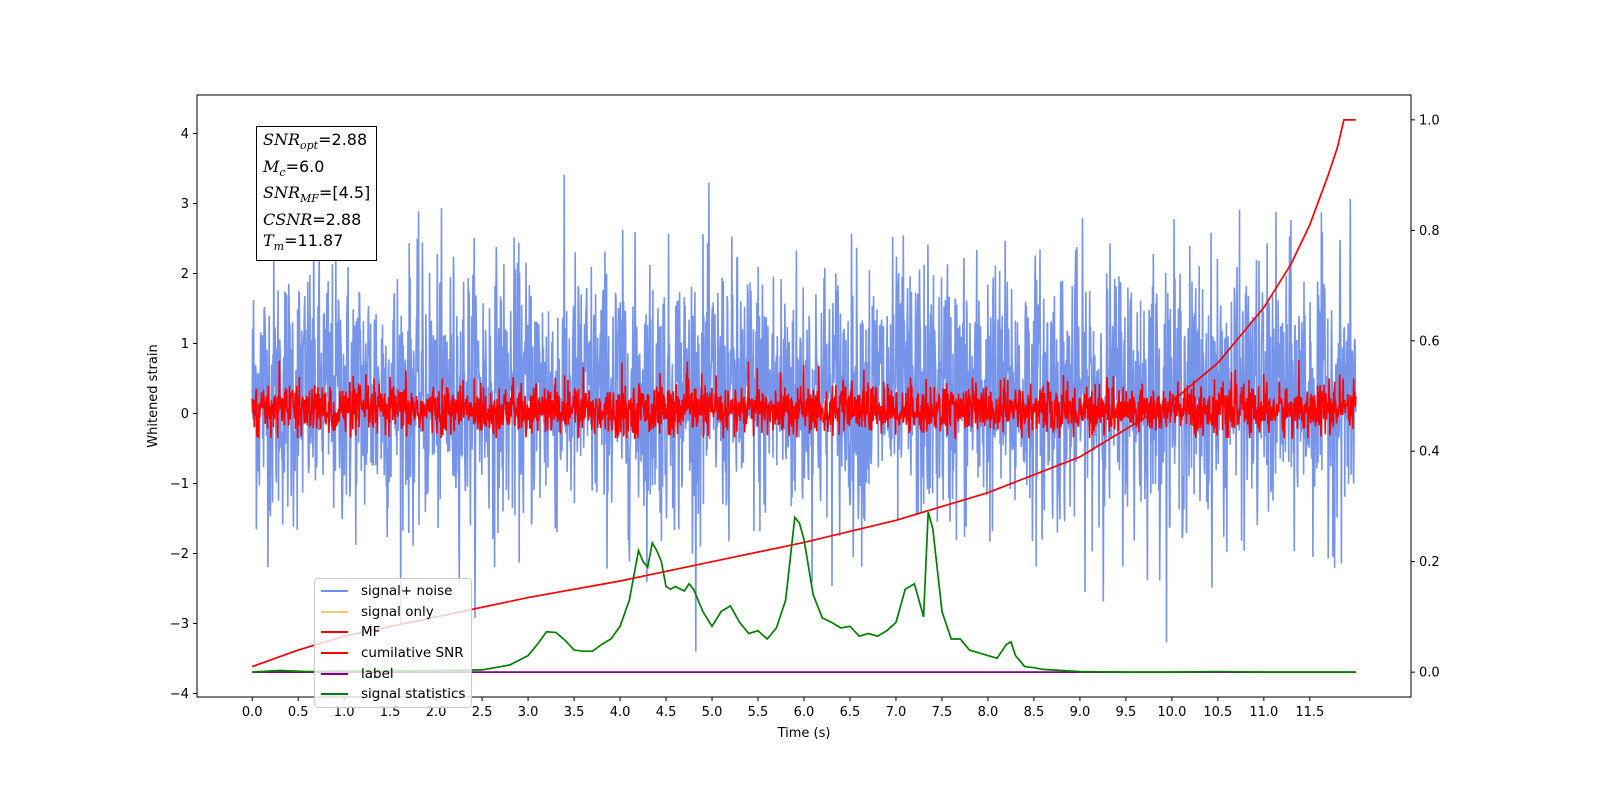 The width and height of the screenshot is (1600, 800). Describe the element at coordinates (315, 141) in the screenshot. I see `snr-opt-line: SNRopt=2.88` at that location.